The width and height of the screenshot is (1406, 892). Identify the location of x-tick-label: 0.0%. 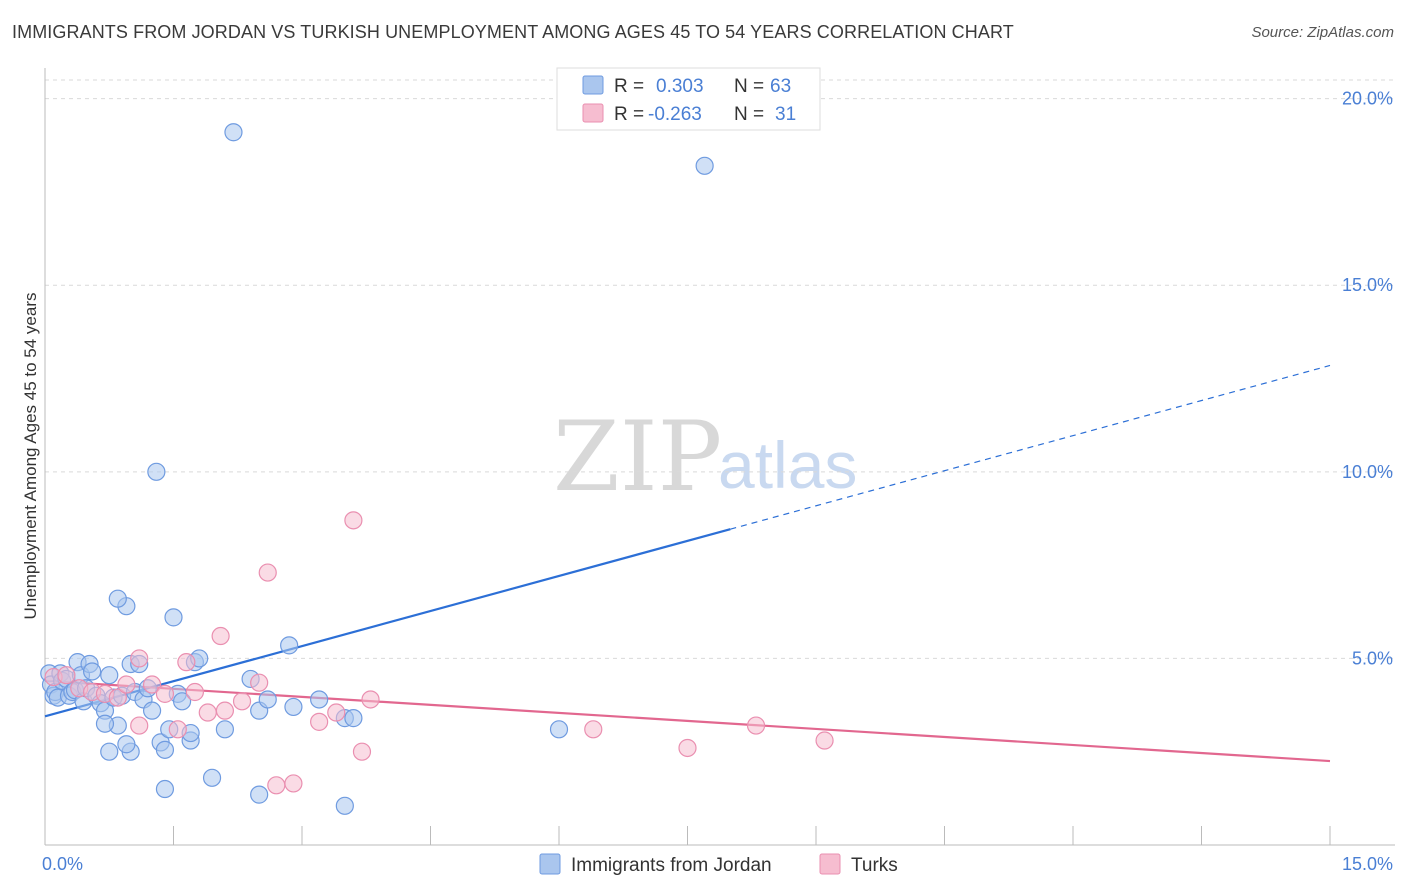
(62, 864).